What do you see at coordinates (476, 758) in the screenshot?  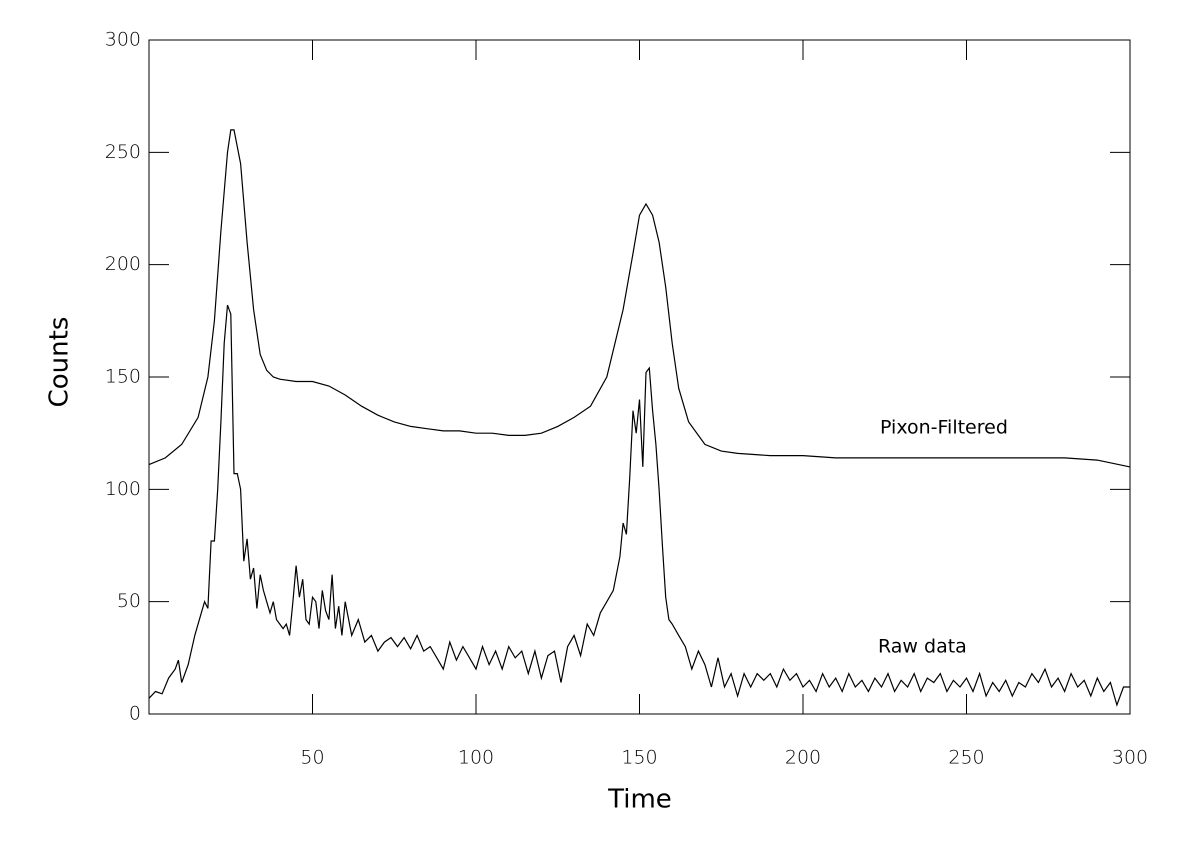 I see `x-tick-label: 100` at bounding box center [476, 758].